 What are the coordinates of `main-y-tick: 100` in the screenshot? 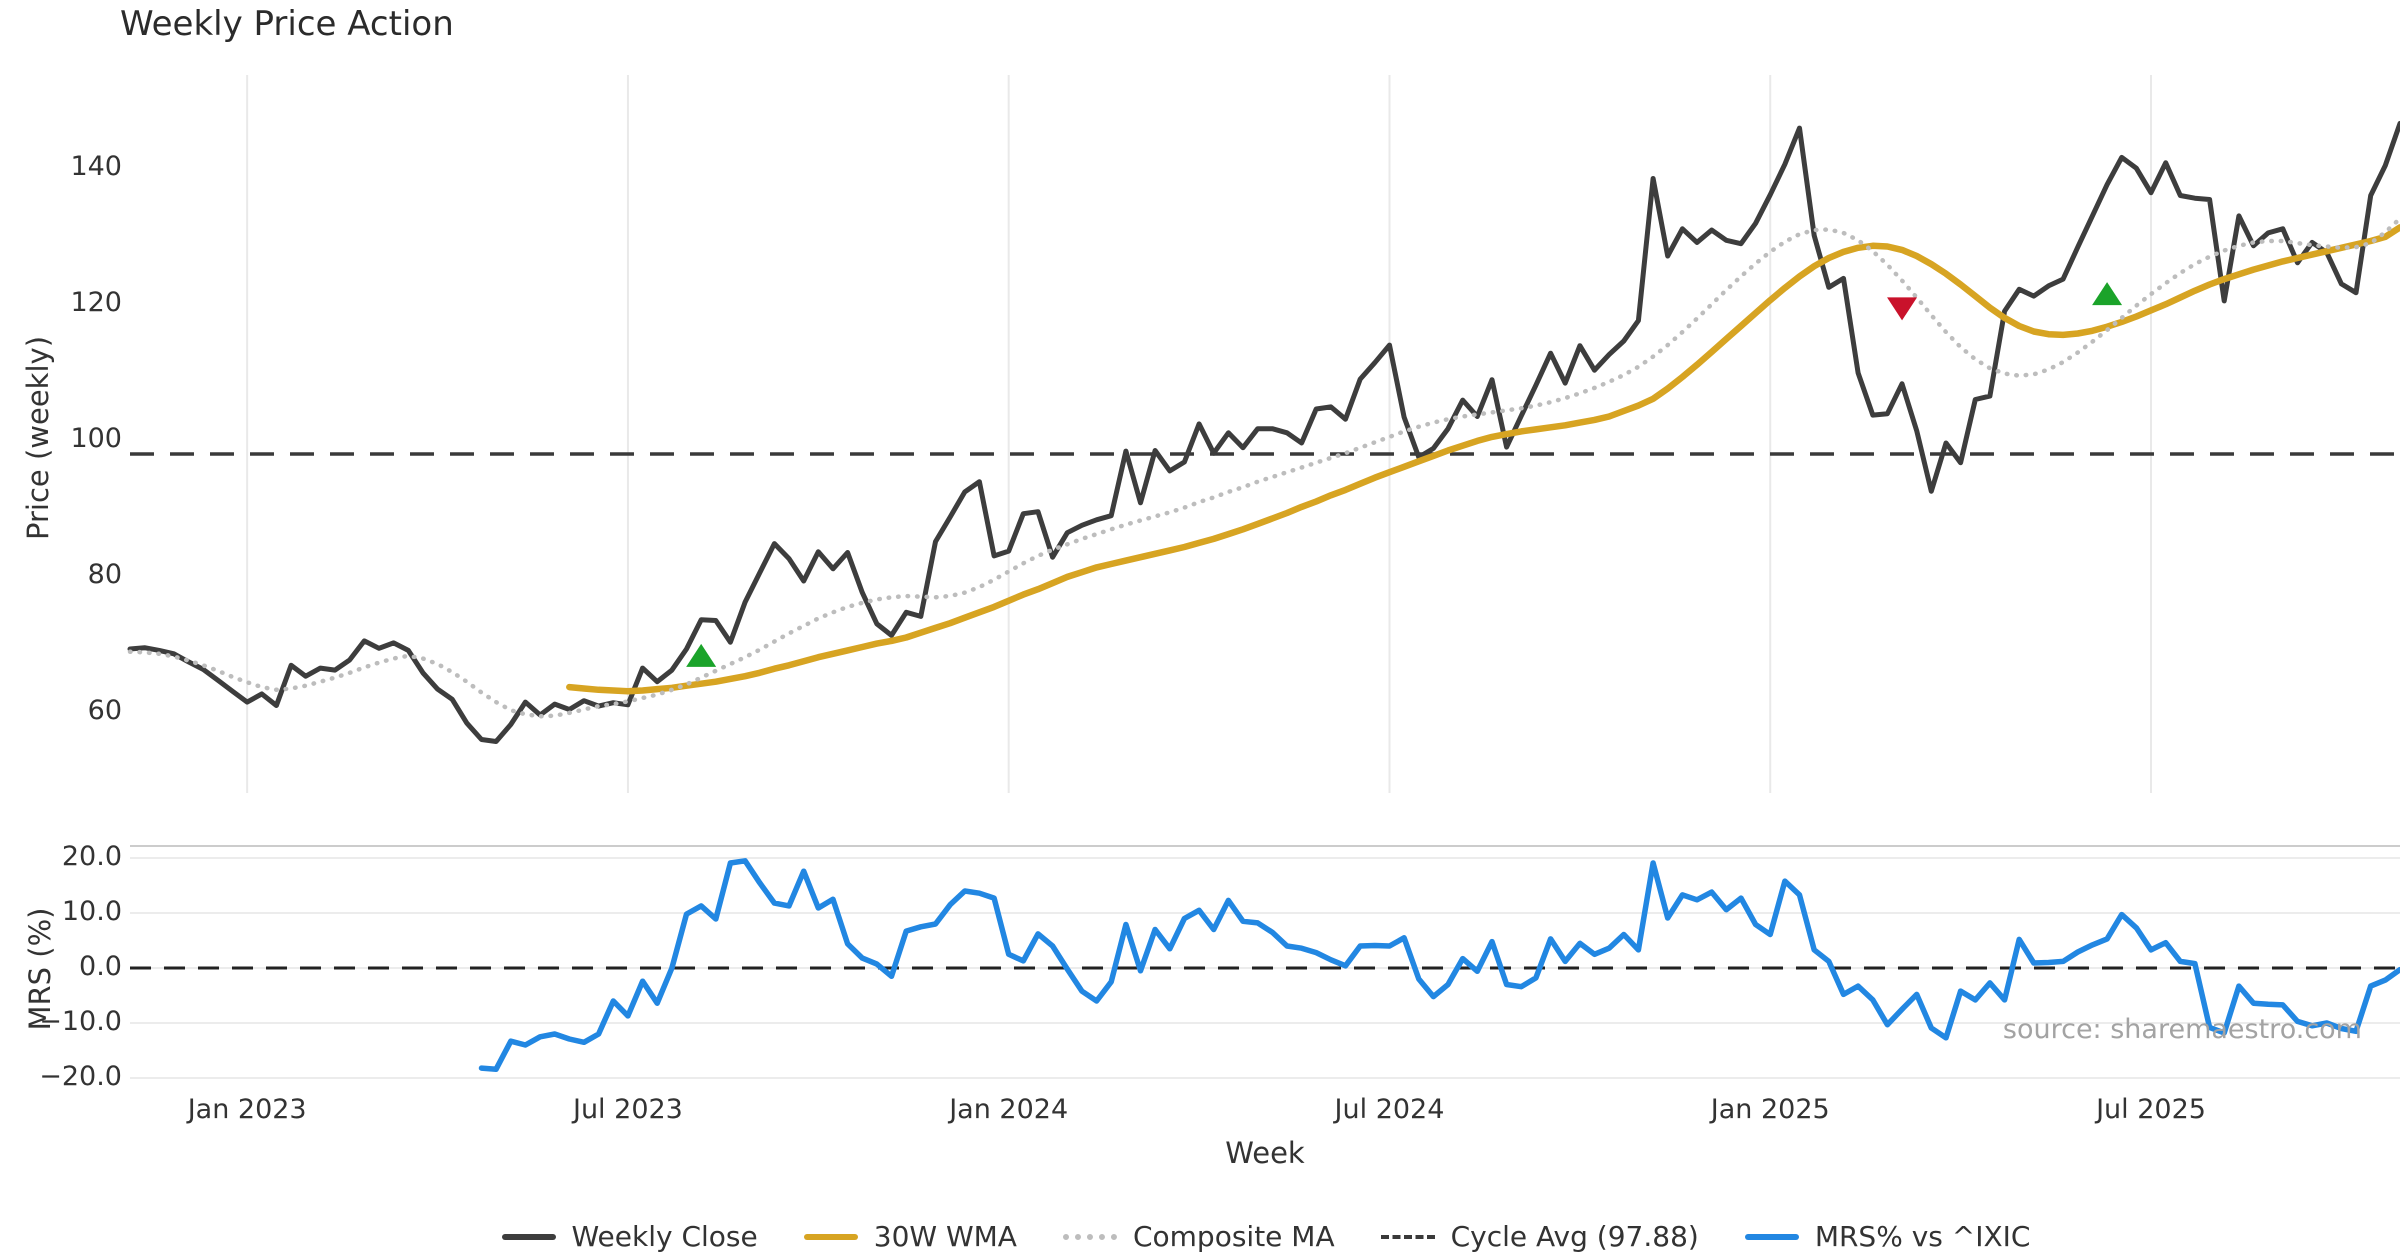 It's located at (96, 438).